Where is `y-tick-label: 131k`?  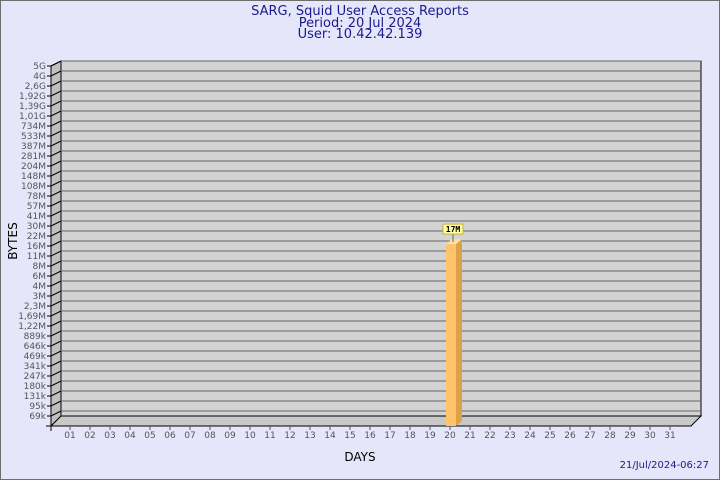 y-tick-label: 131k is located at coordinates (35, 397).